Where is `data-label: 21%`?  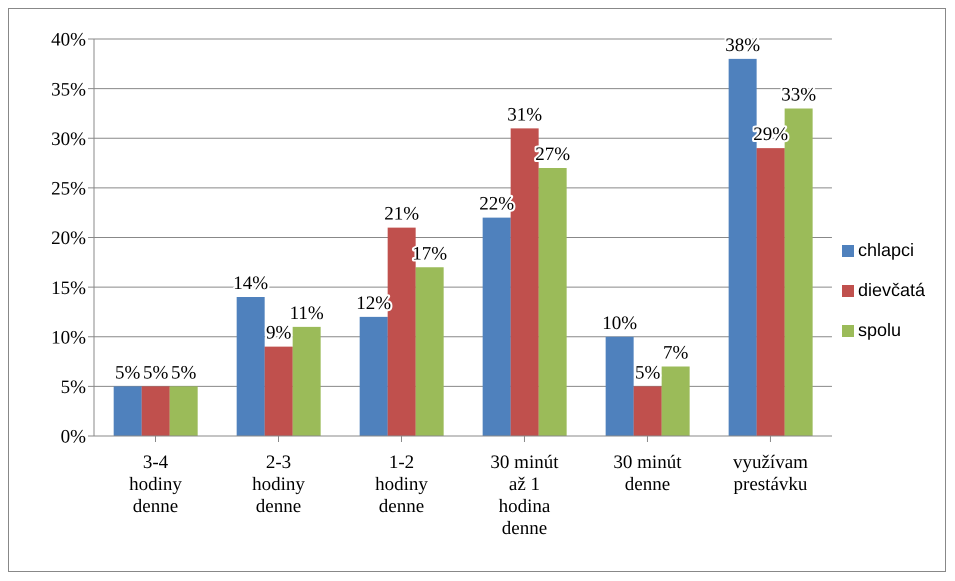
data-label: 21% is located at coordinates (402, 214).